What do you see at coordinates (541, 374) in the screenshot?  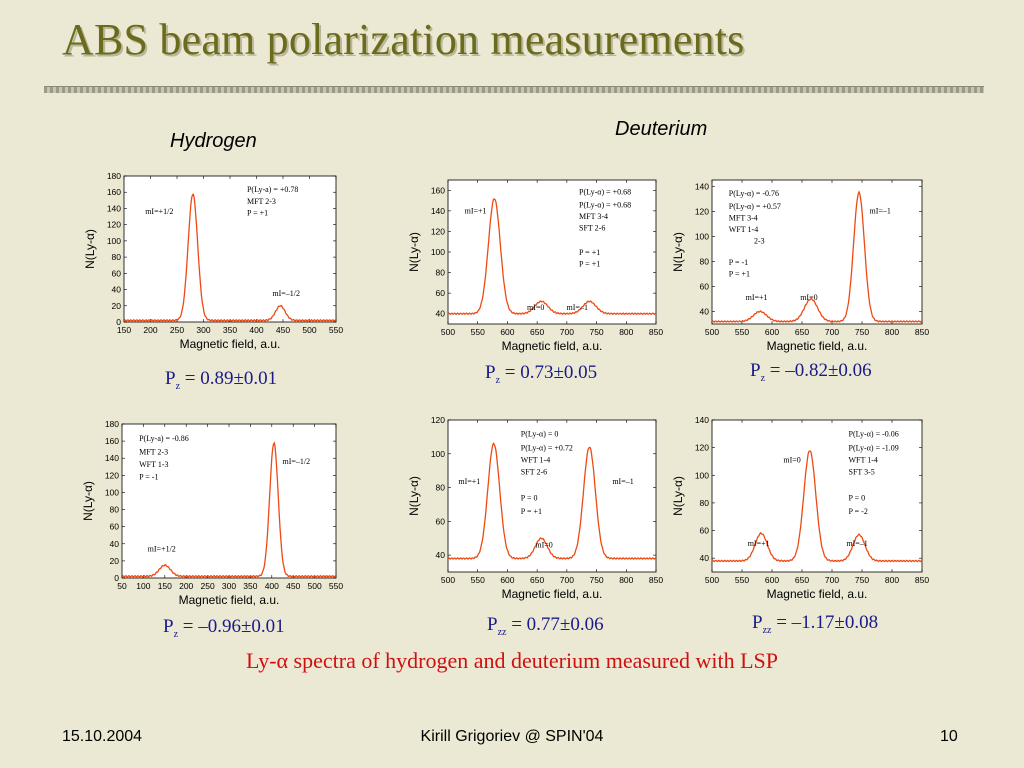 I see `polarization-value: Pz = 0.73±0.05` at bounding box center [541, 374].